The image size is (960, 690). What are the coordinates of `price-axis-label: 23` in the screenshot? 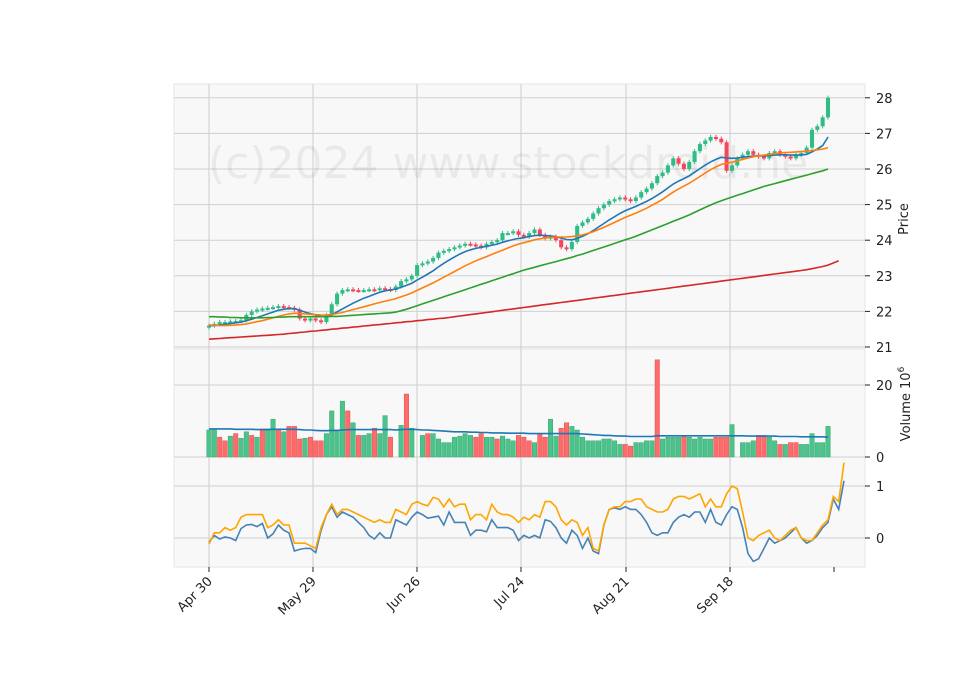 It's located at (884, 277).